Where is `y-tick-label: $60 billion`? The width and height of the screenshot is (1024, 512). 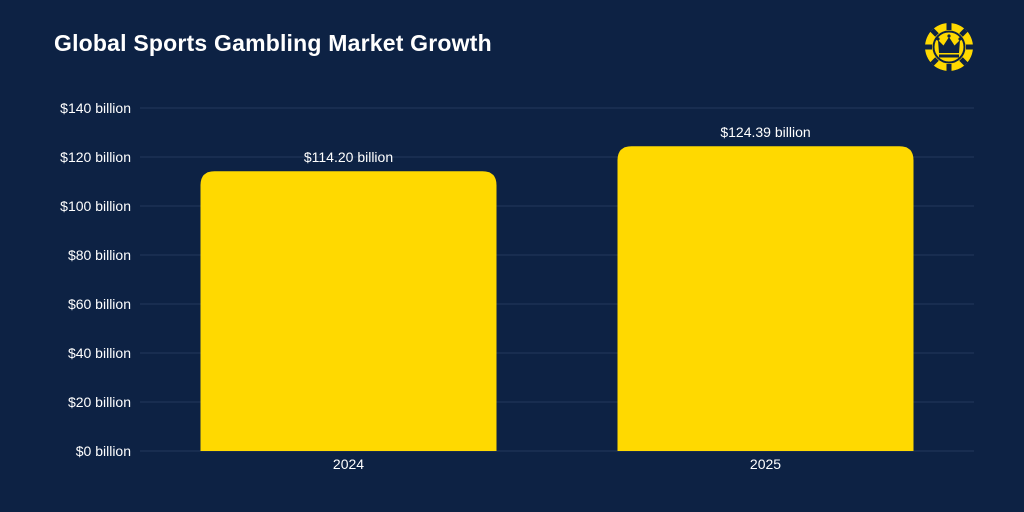
y-tick-label: $60 billion is located at coordinates (99, 304).